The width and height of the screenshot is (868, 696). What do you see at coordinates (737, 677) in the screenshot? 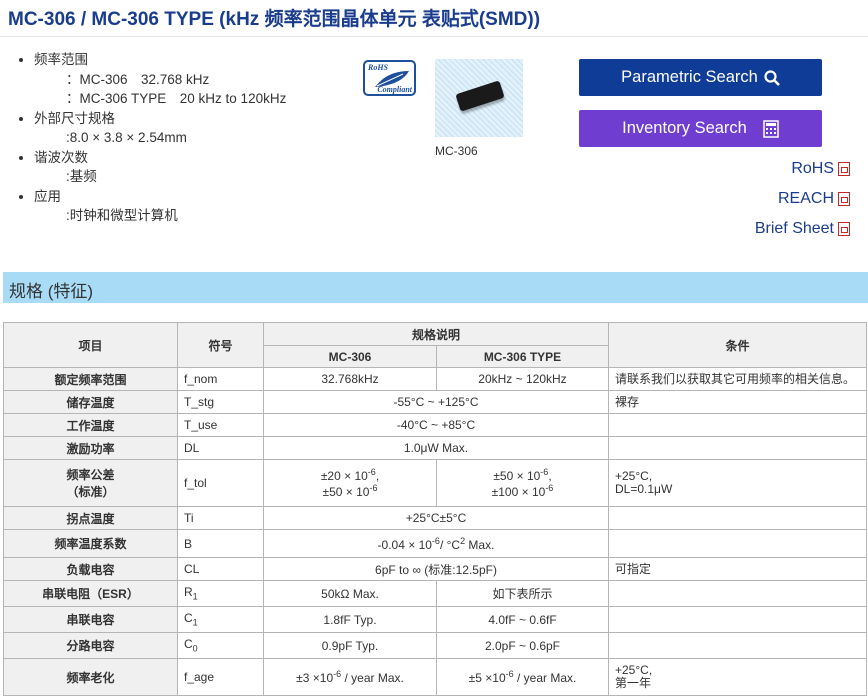
I see `row-condition: +25°C, 第一年` at bounding box center [737, 677].